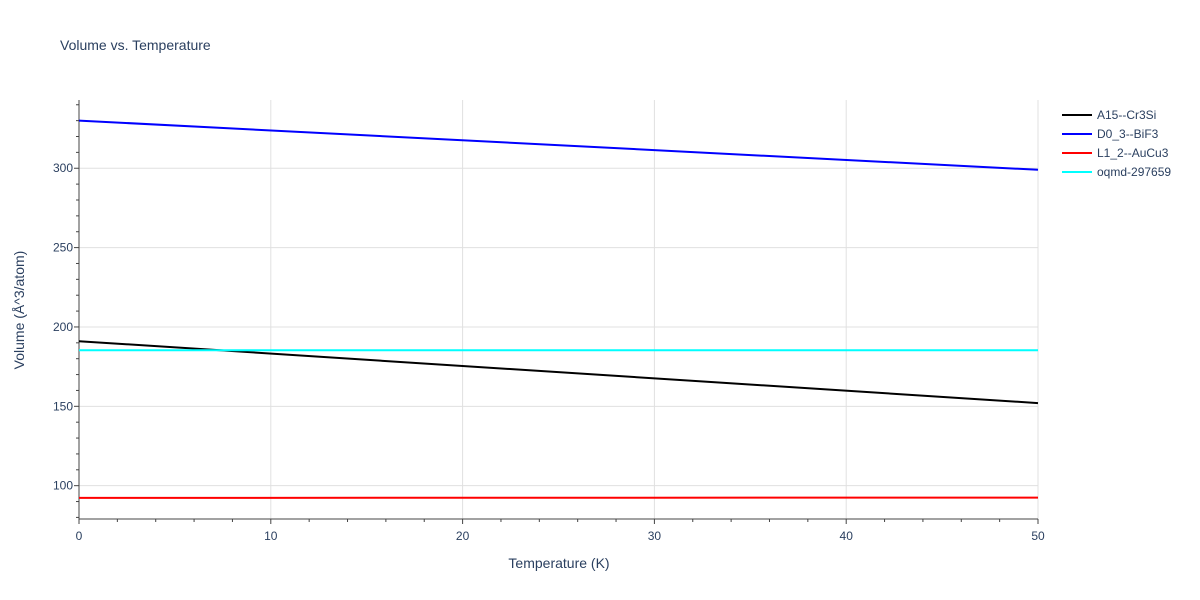  I want to click on x-tick-label: 50, so click(1038, 536).